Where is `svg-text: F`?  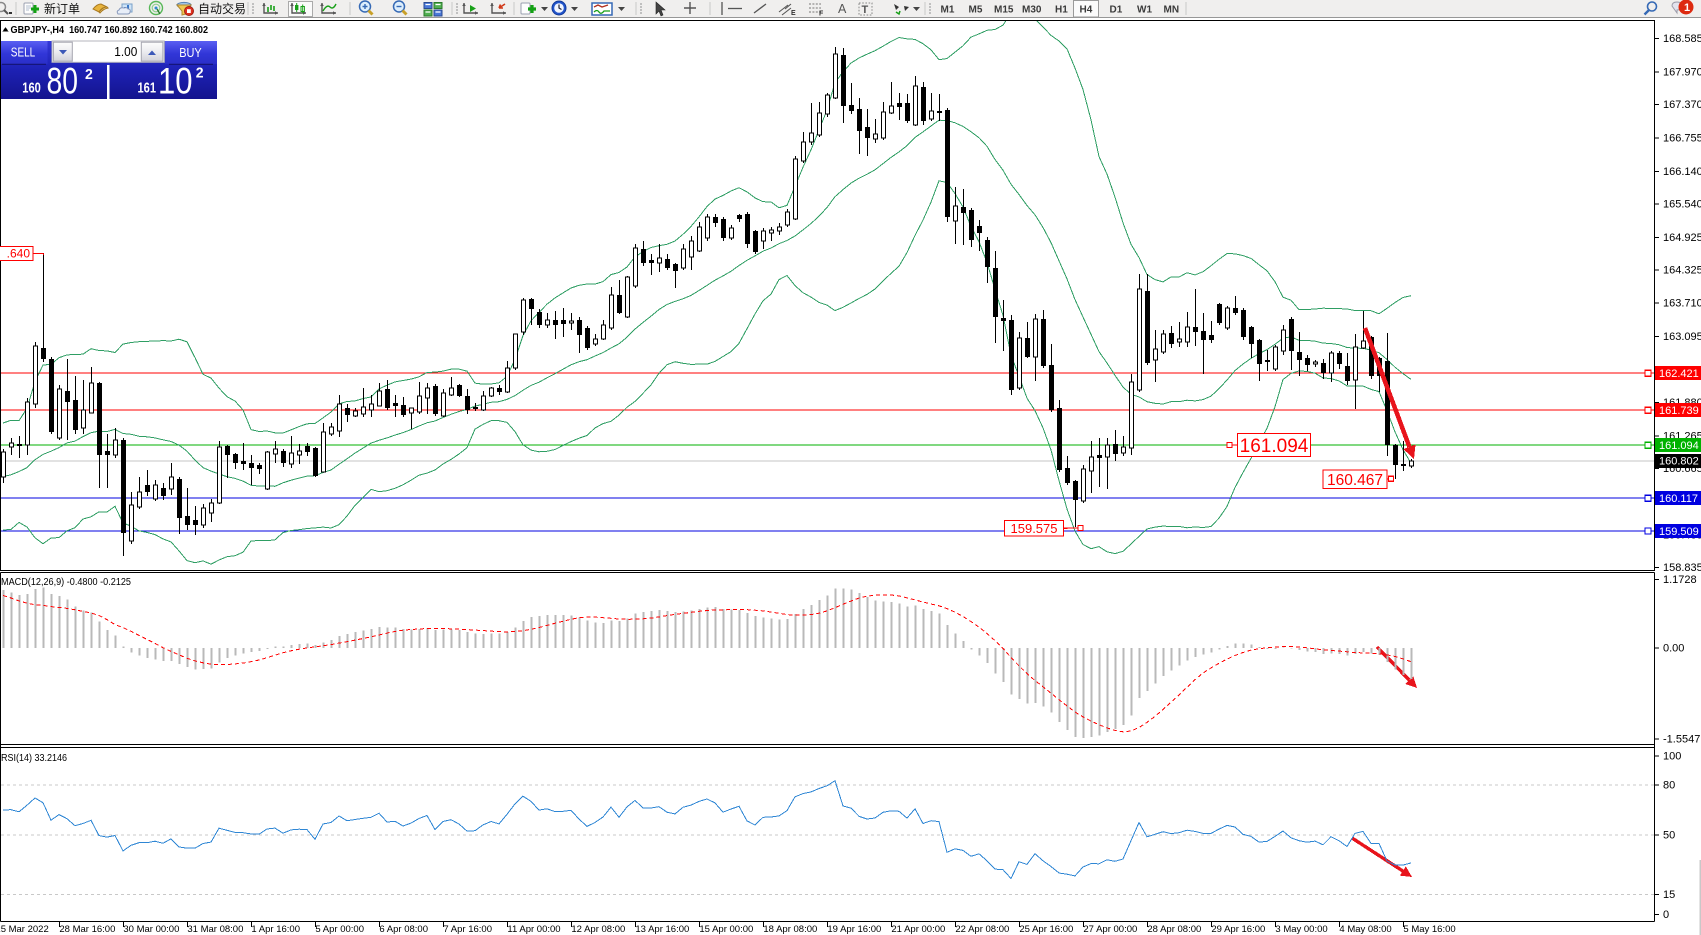 svg-text: F is located at coordinates (821, 14).